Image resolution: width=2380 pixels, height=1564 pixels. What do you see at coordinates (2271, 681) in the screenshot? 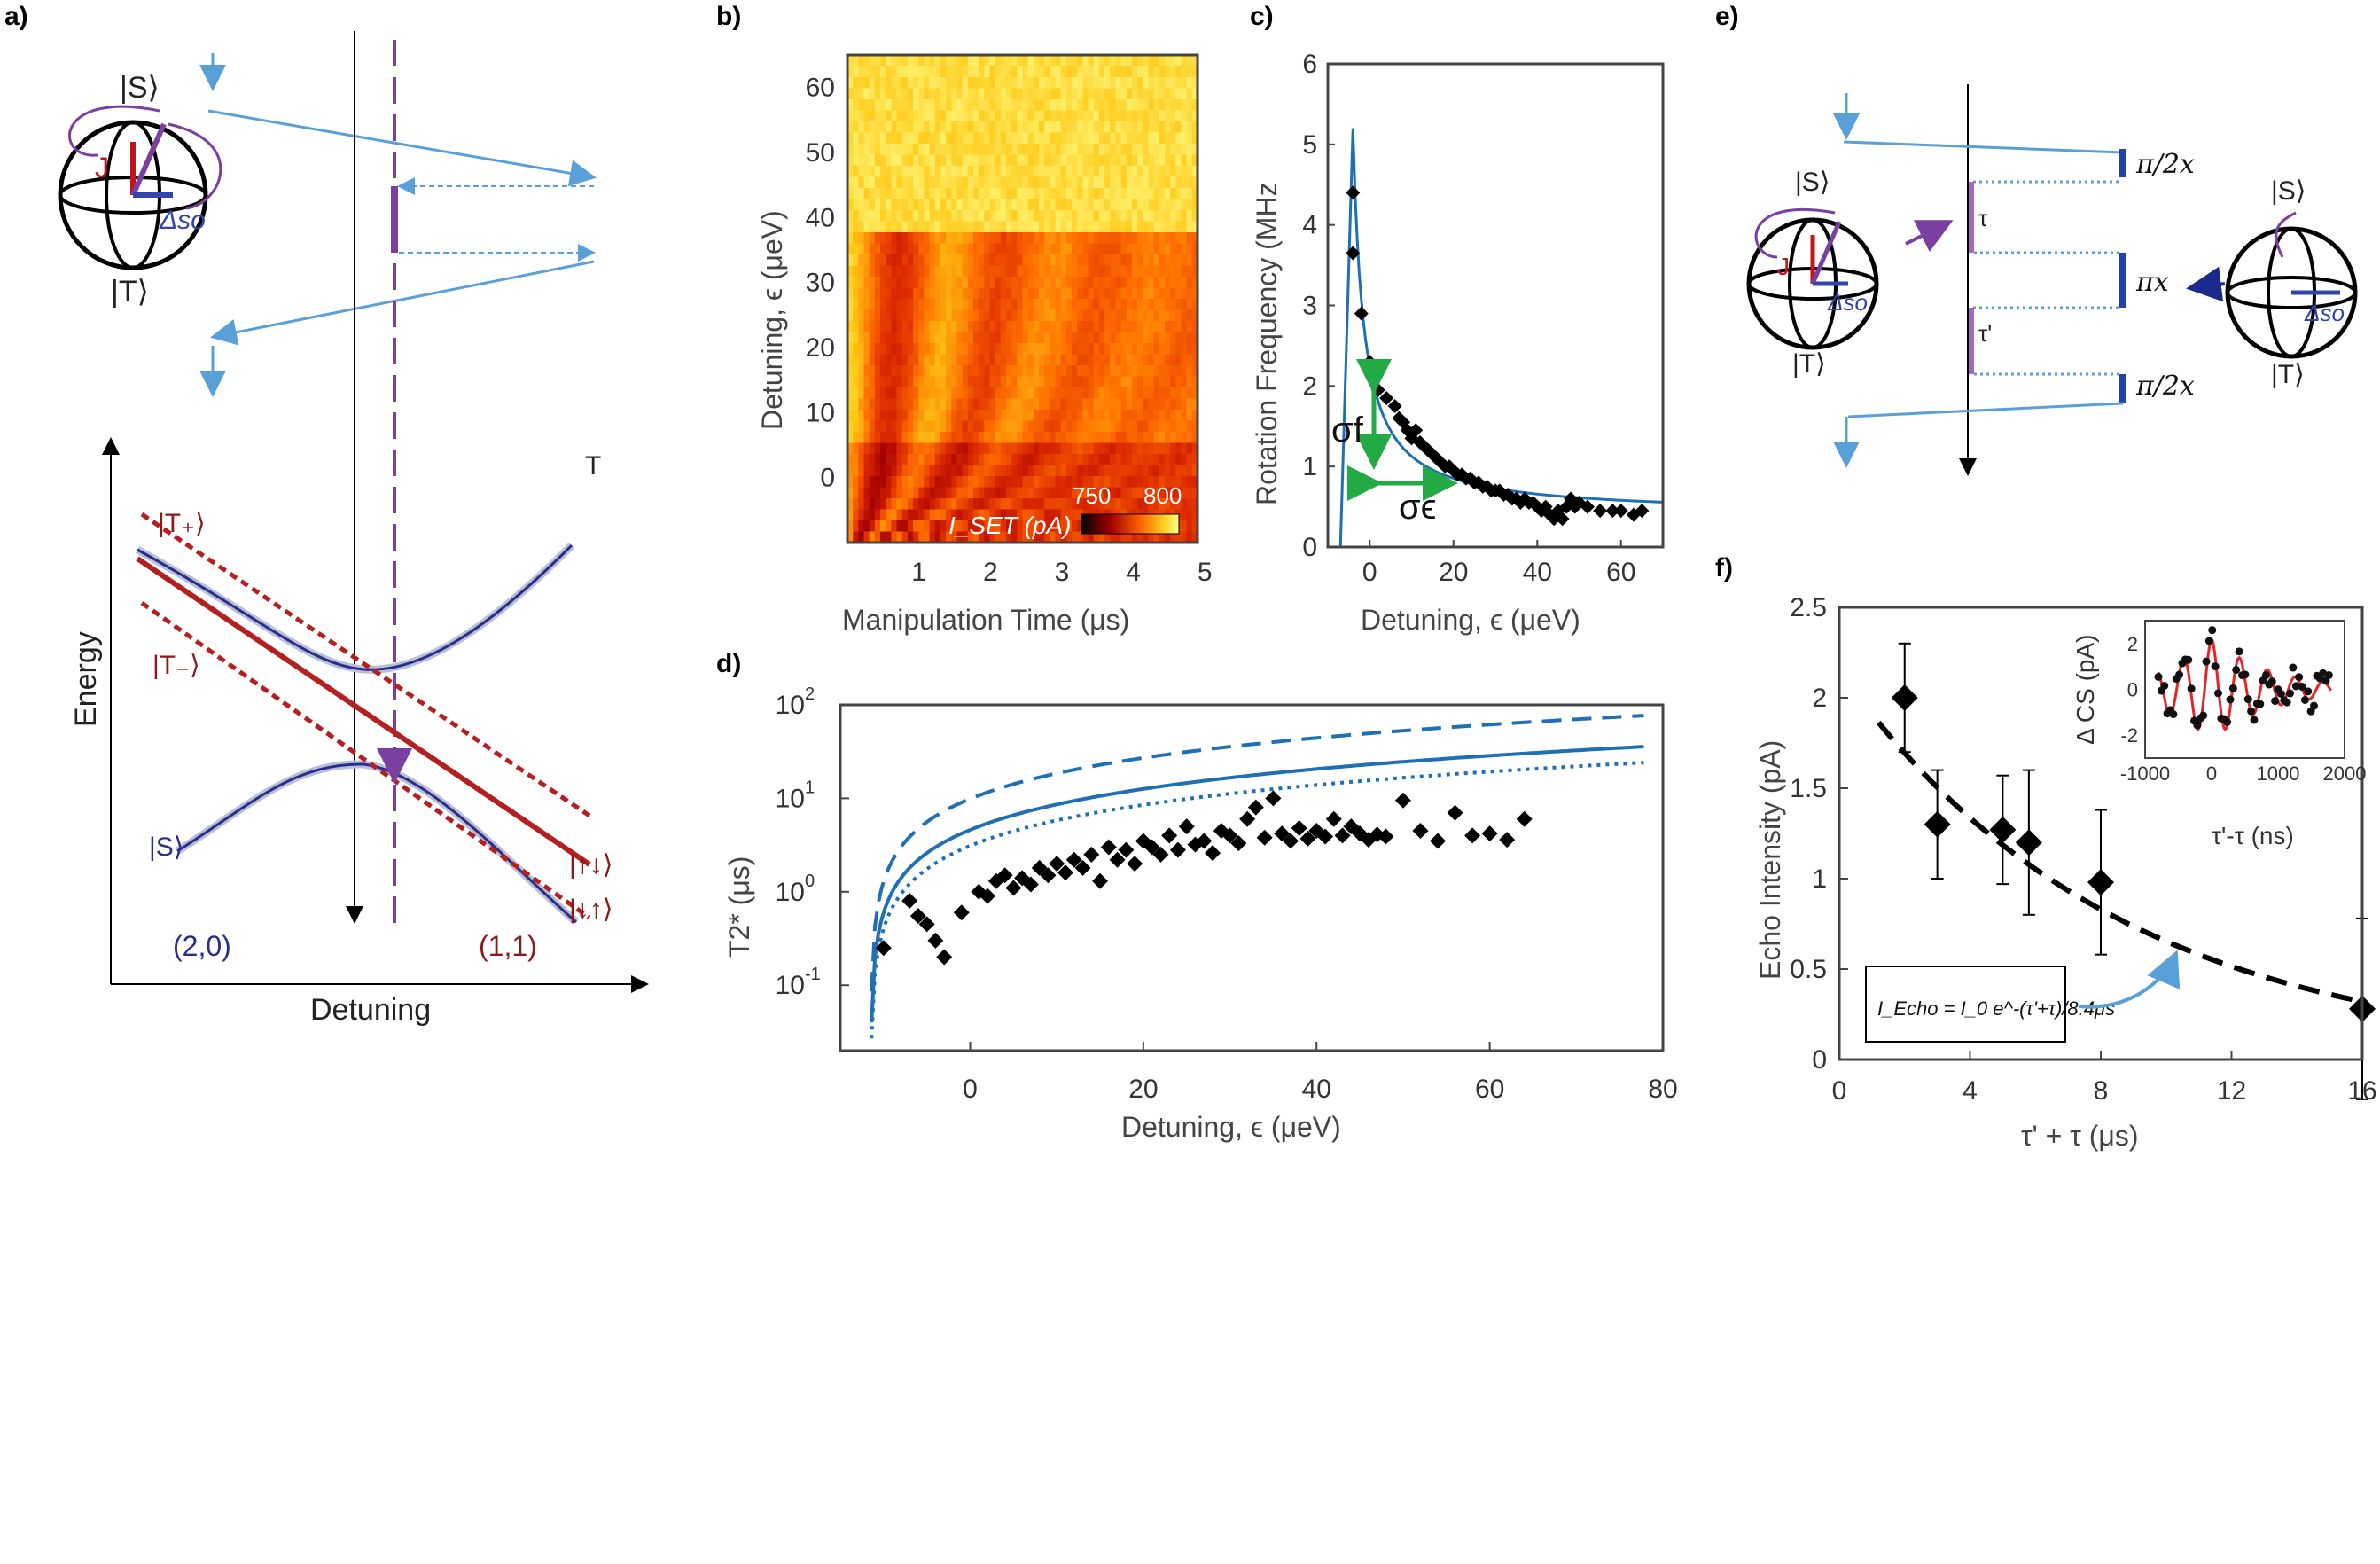
I see `inset-point` at bounding box center [2271, 681].